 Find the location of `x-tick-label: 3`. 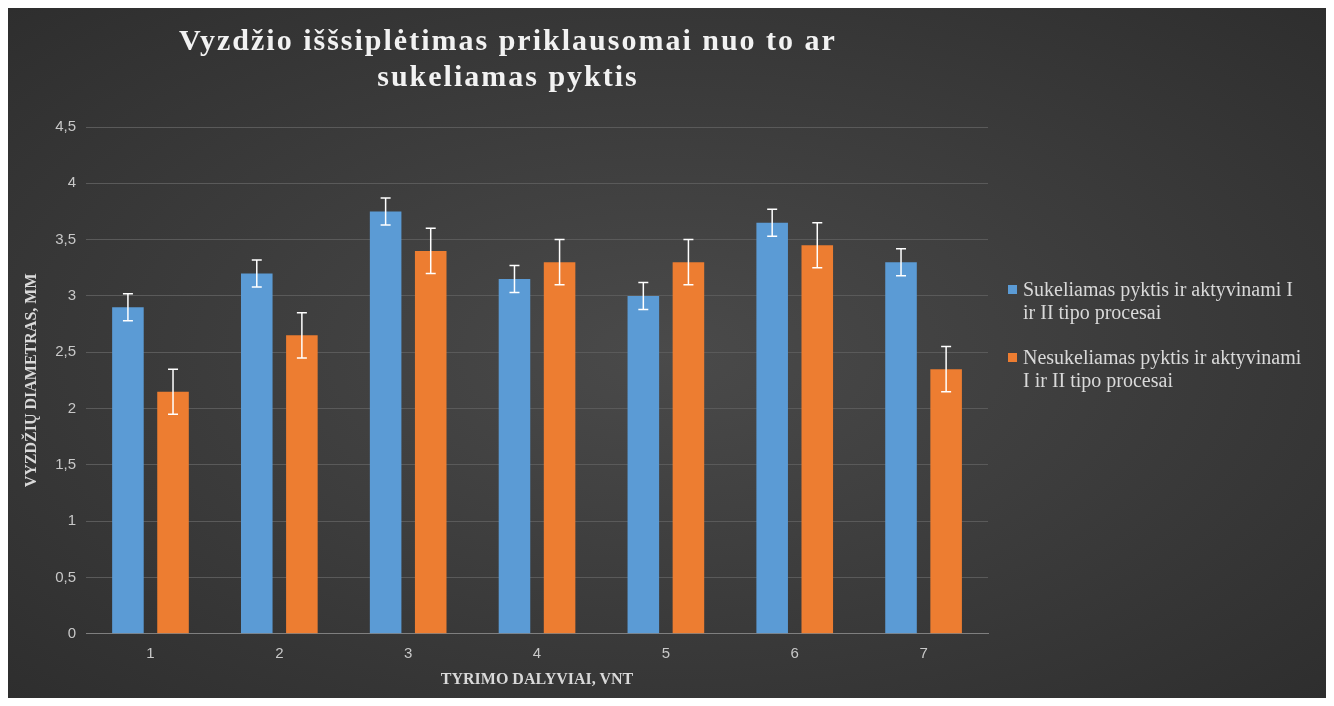

x-tick-label: 3 is located at coordinates (408, 652).